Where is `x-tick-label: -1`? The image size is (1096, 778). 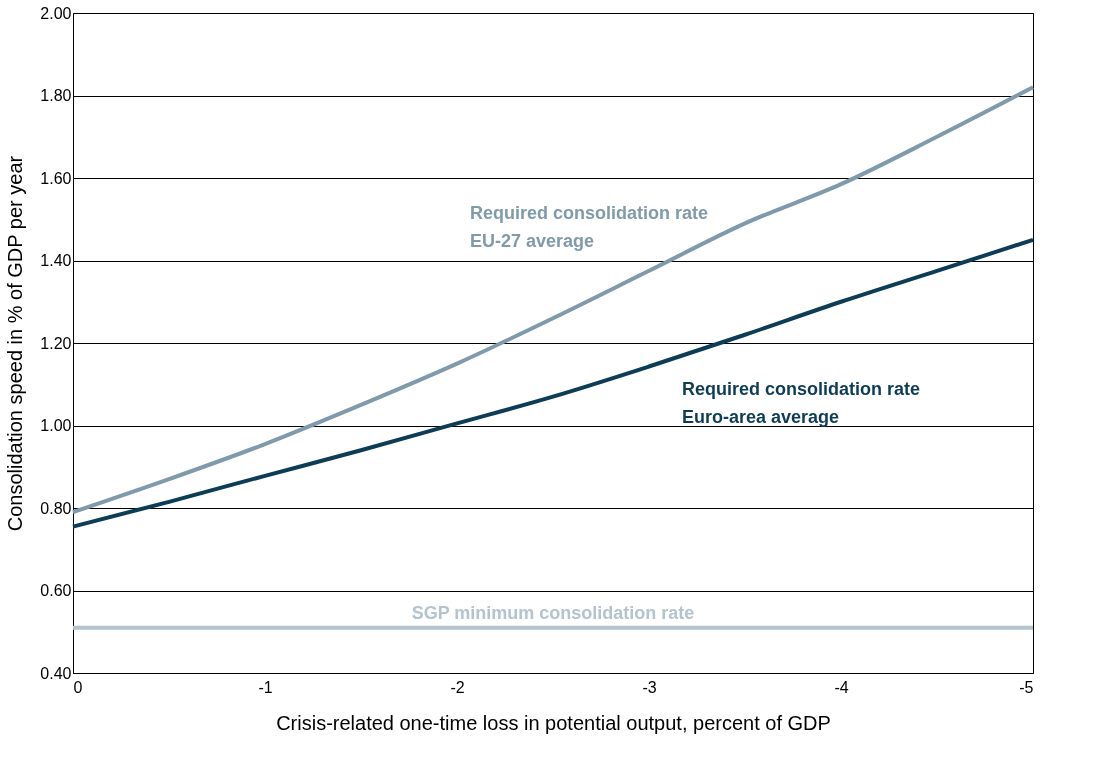
x-tick-label: -1 is located at coordinates (265, 687).